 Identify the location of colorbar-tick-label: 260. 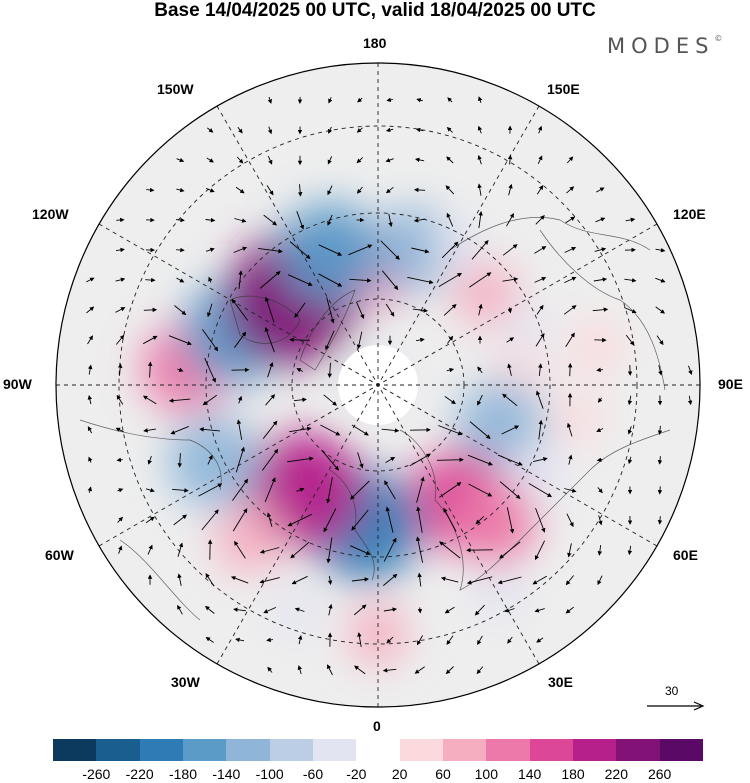
(659, 774).